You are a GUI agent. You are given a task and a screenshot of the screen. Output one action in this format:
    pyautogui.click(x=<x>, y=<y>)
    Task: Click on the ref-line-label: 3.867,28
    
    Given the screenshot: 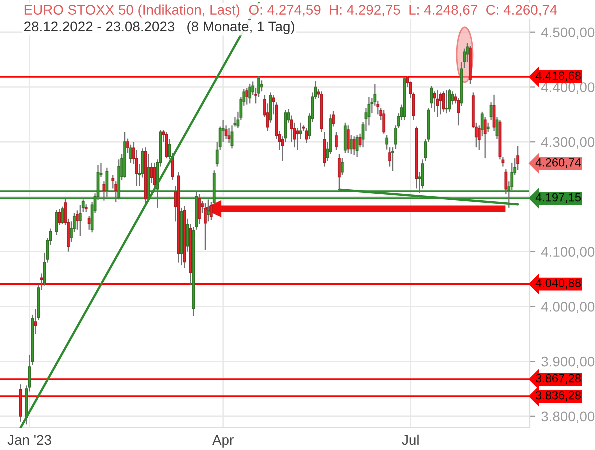 What is the action you would take?
    pyautogui.click(x=558, y=379)
    